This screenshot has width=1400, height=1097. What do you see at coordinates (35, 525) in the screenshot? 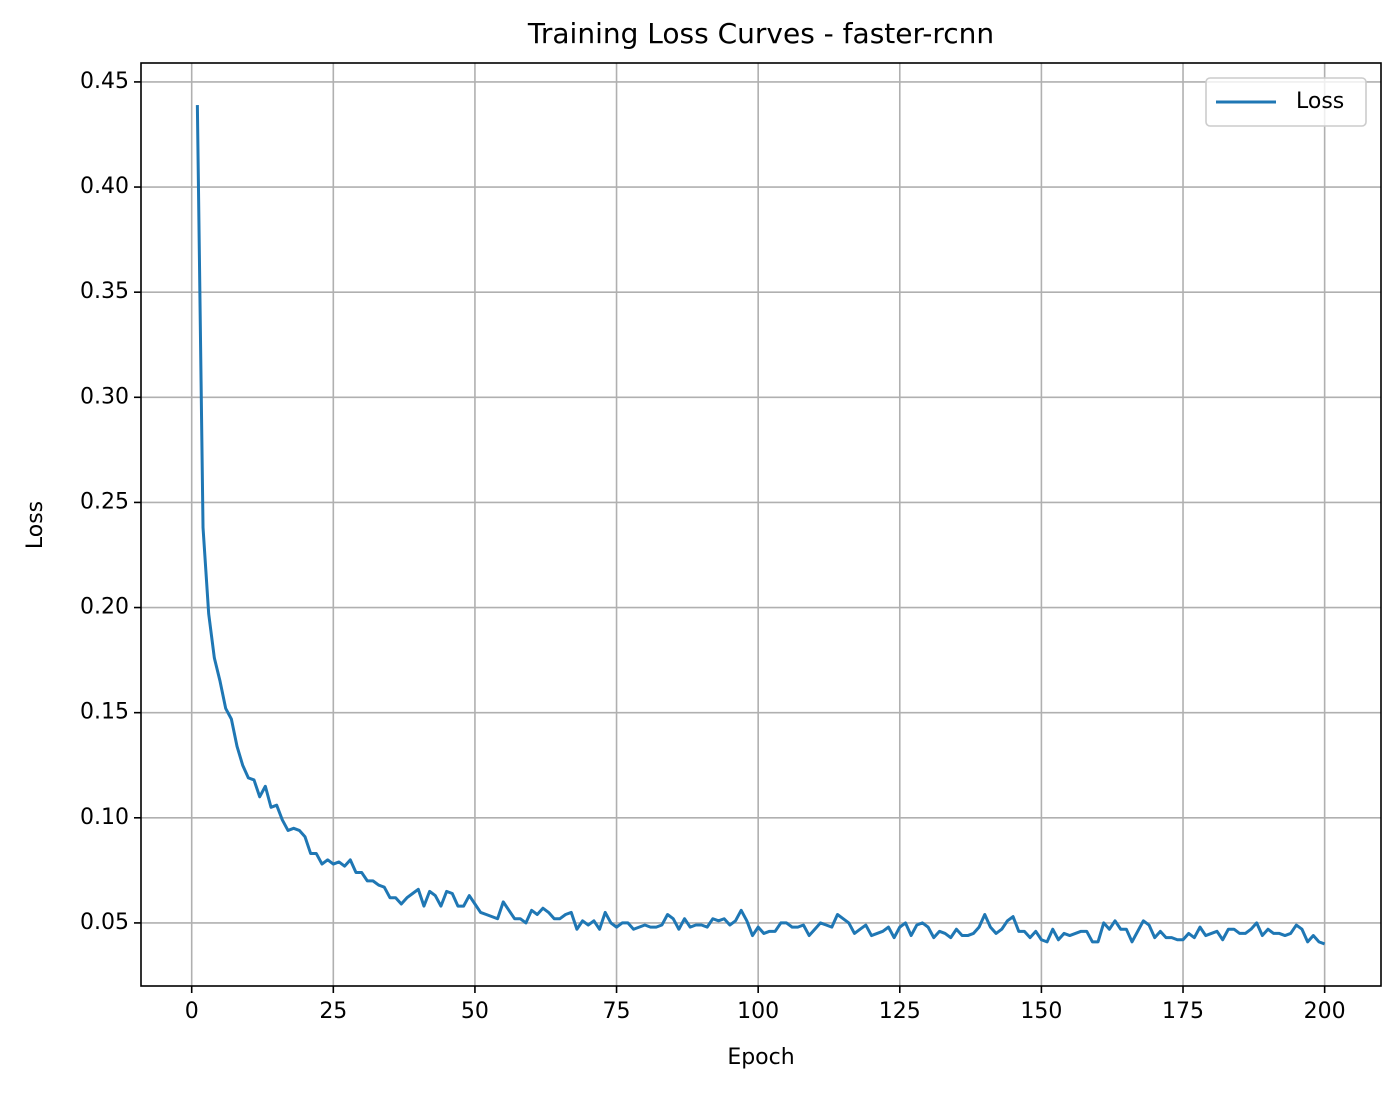
I see `y-axis-label: Loss` at bounding box center [35, 525].